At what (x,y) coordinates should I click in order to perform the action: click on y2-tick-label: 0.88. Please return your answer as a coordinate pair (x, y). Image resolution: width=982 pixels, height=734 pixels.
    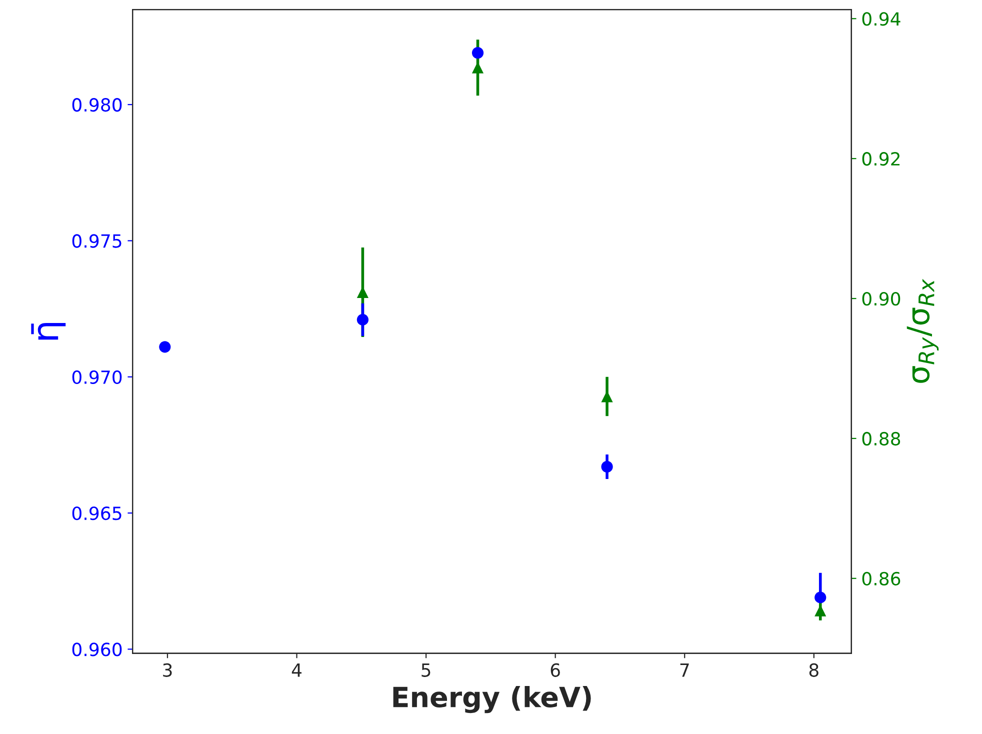
    Looking at the image, I should click on (881, 439).